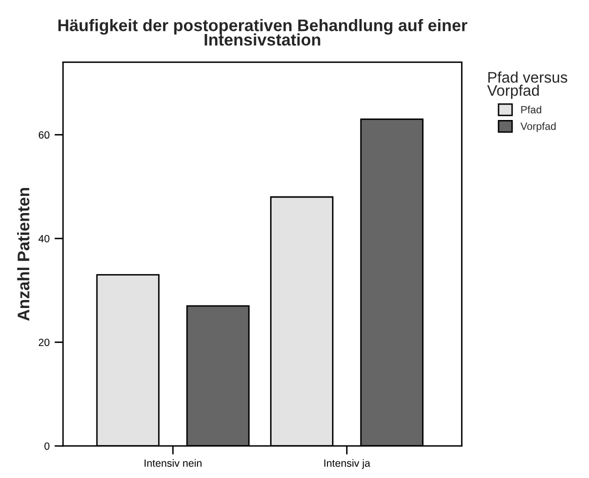 The width and height of the screenshot is (589, 478). I want to click on chart-title: Häufigkeit der postoperativen Behandlung auf einer Intensivstation, so click(263, 32).